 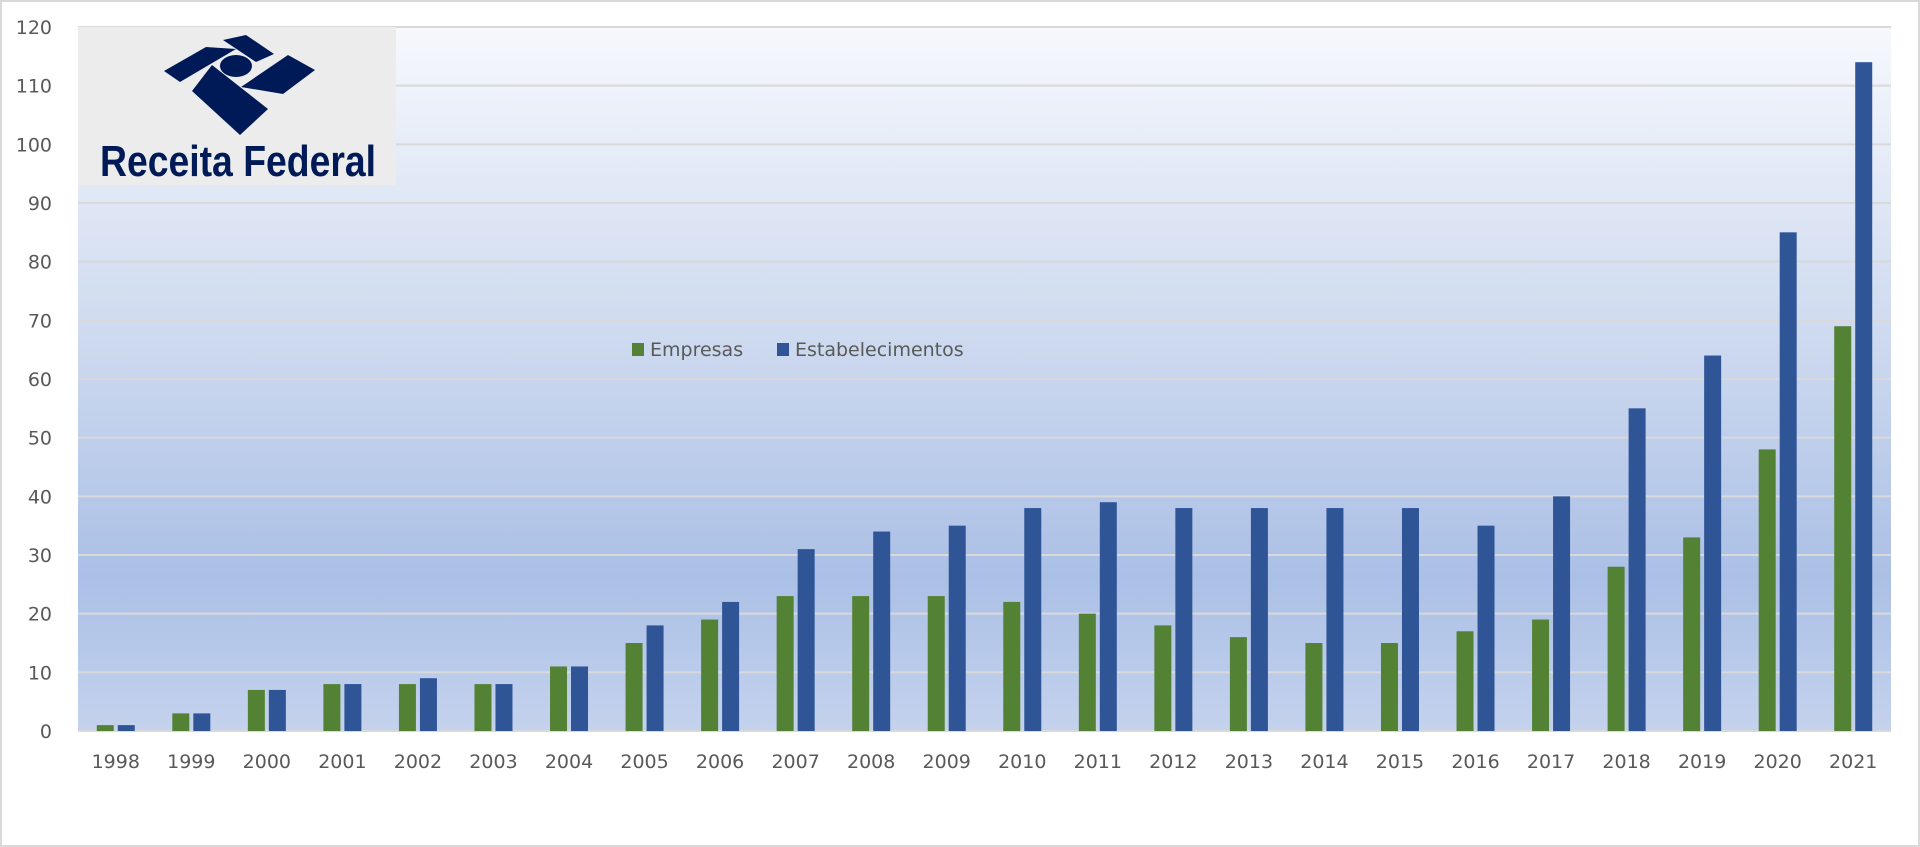 I want to click on x-tick-label: 2014, so click(x=1324, y=762).